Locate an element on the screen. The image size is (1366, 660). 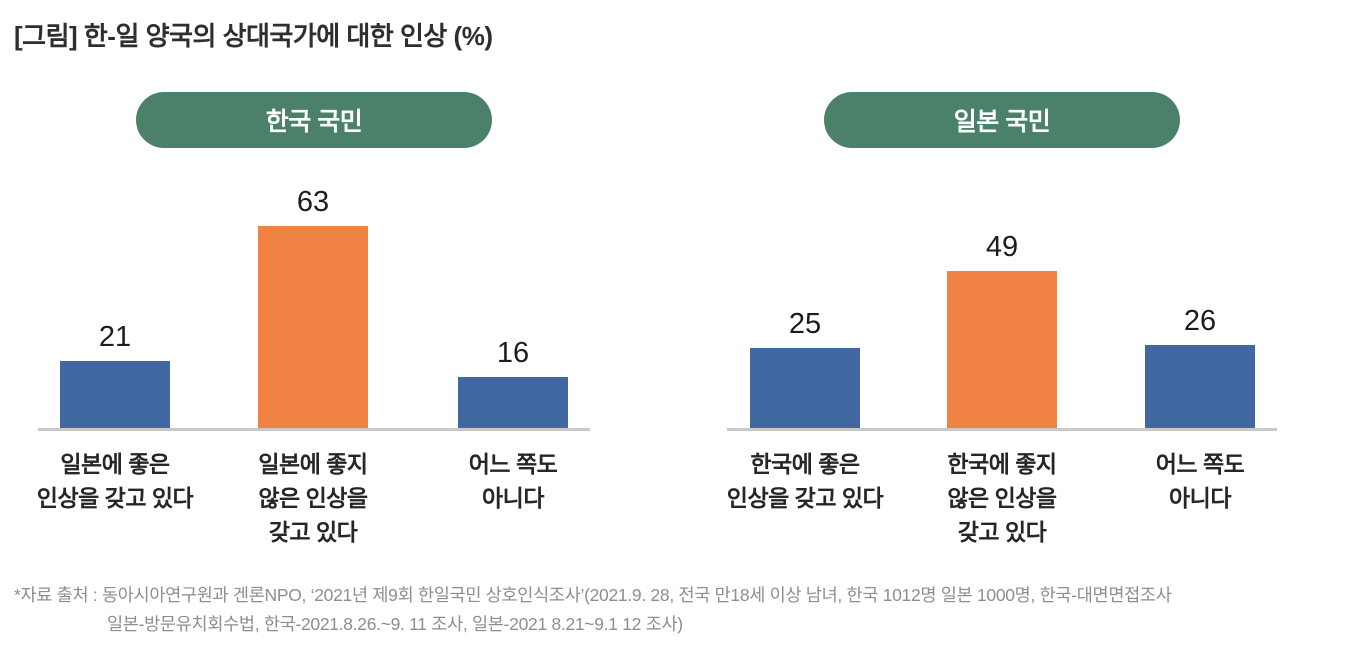
category-label: 일본에 좋지 않은 인상을 갖고 있다 is located at coordinates (313, 498).